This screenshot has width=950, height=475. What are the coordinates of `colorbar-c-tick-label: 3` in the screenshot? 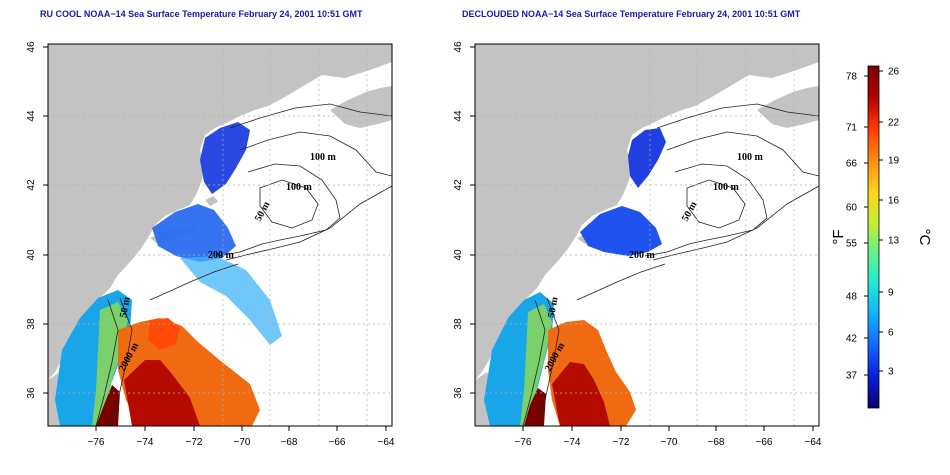 It's located at (891, 372).